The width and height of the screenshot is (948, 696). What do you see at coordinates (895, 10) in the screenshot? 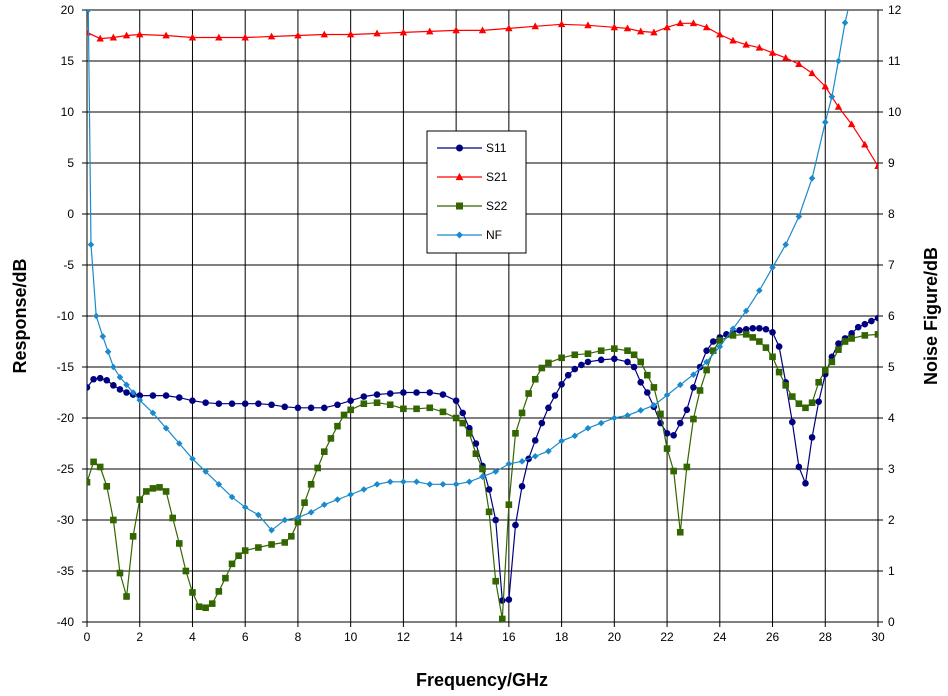
I see `y2-tick-label: 12` at bounding box center [895, 10].